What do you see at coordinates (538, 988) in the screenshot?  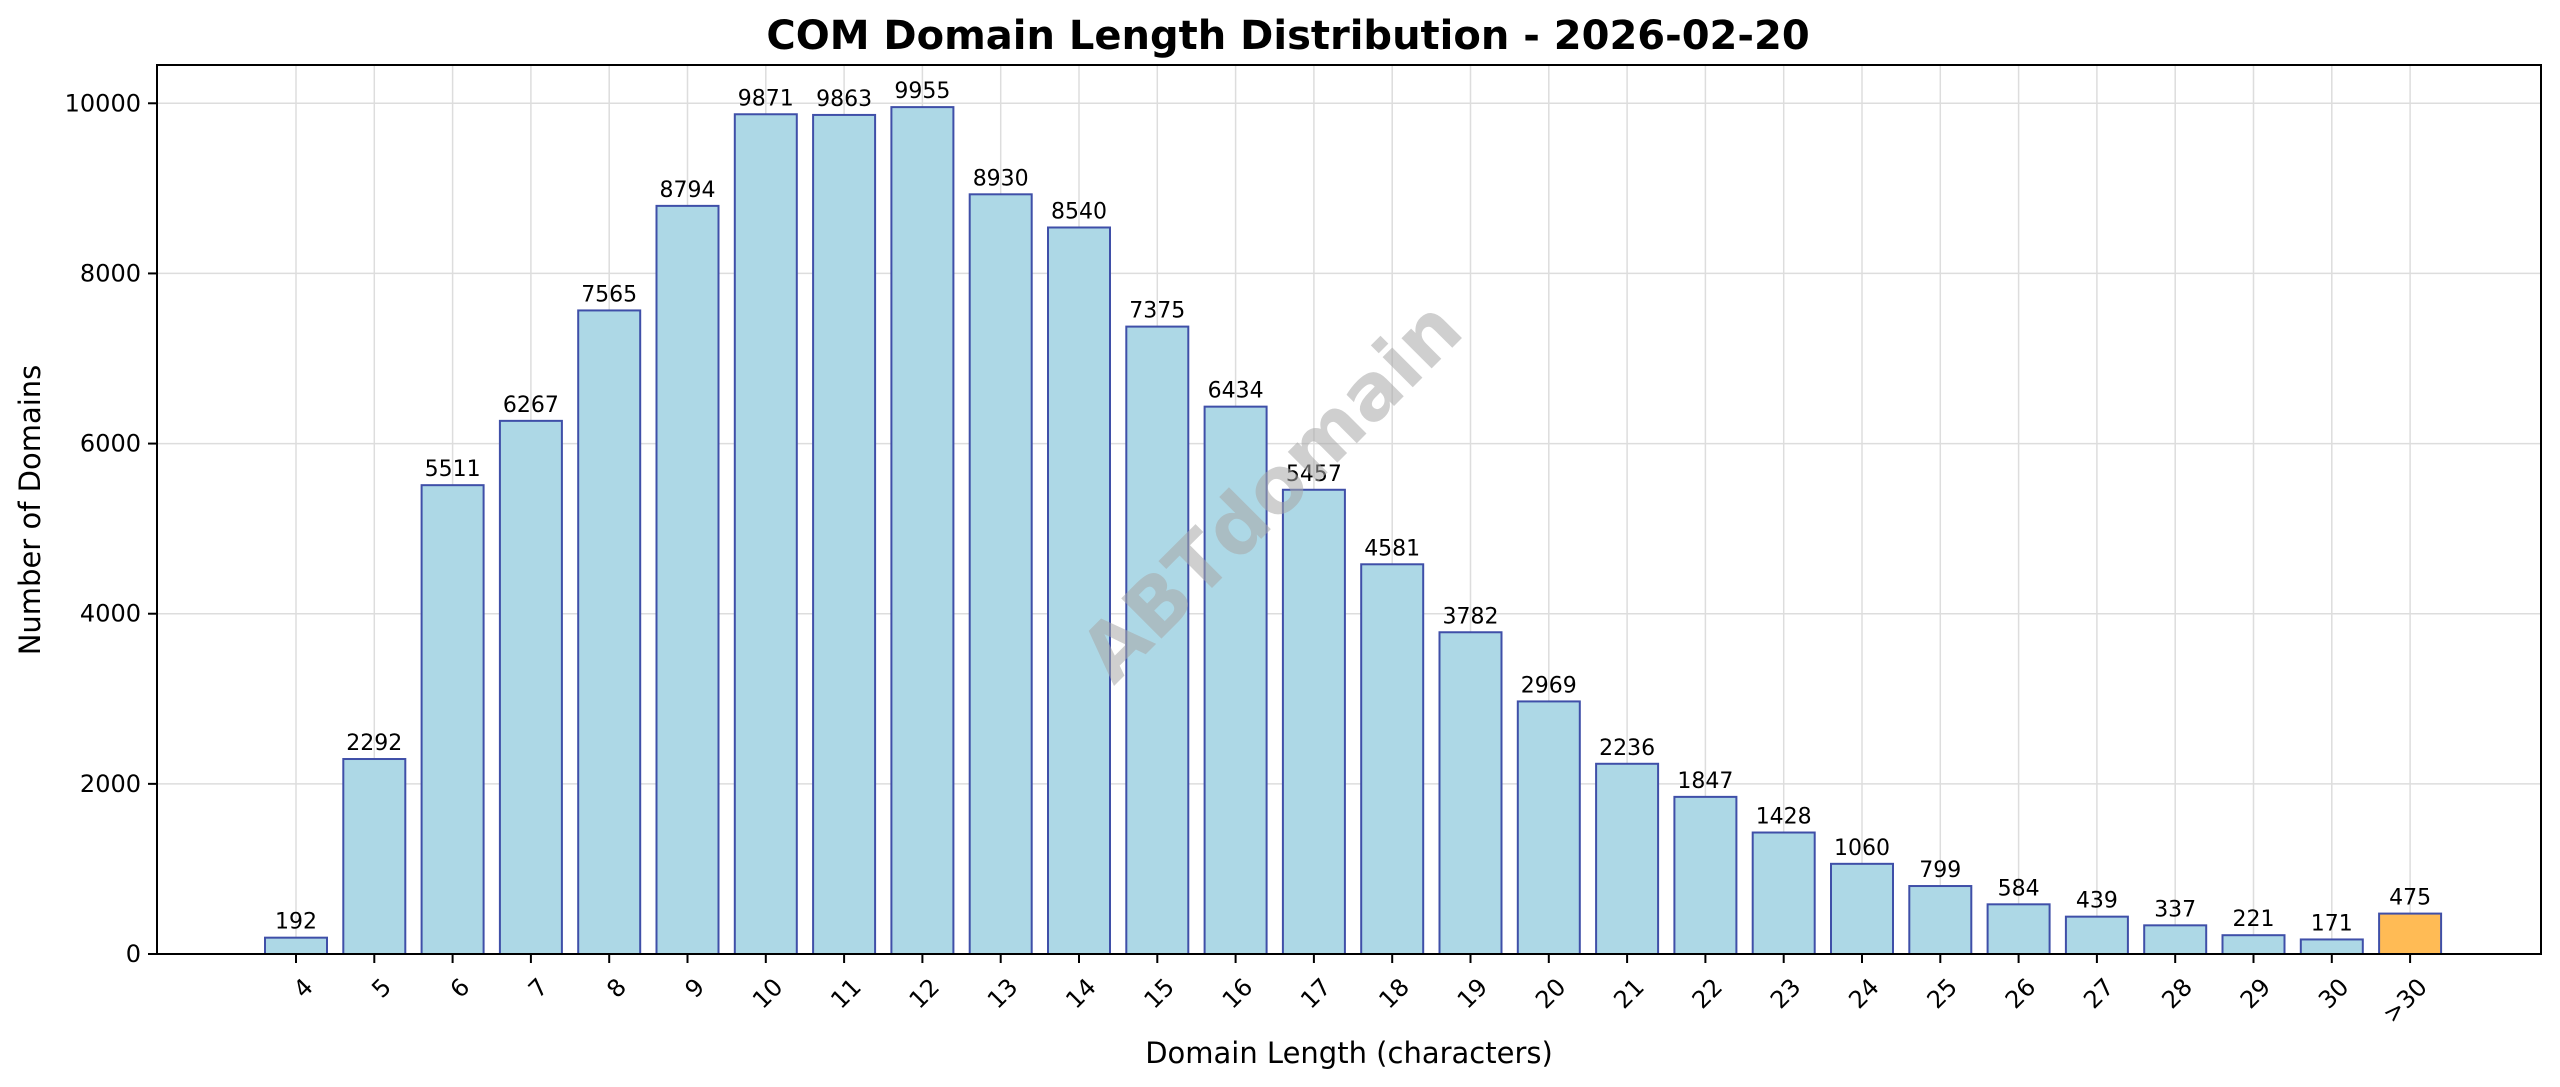 I see `x-tick-label: 7` at bounding box center [538, 988].